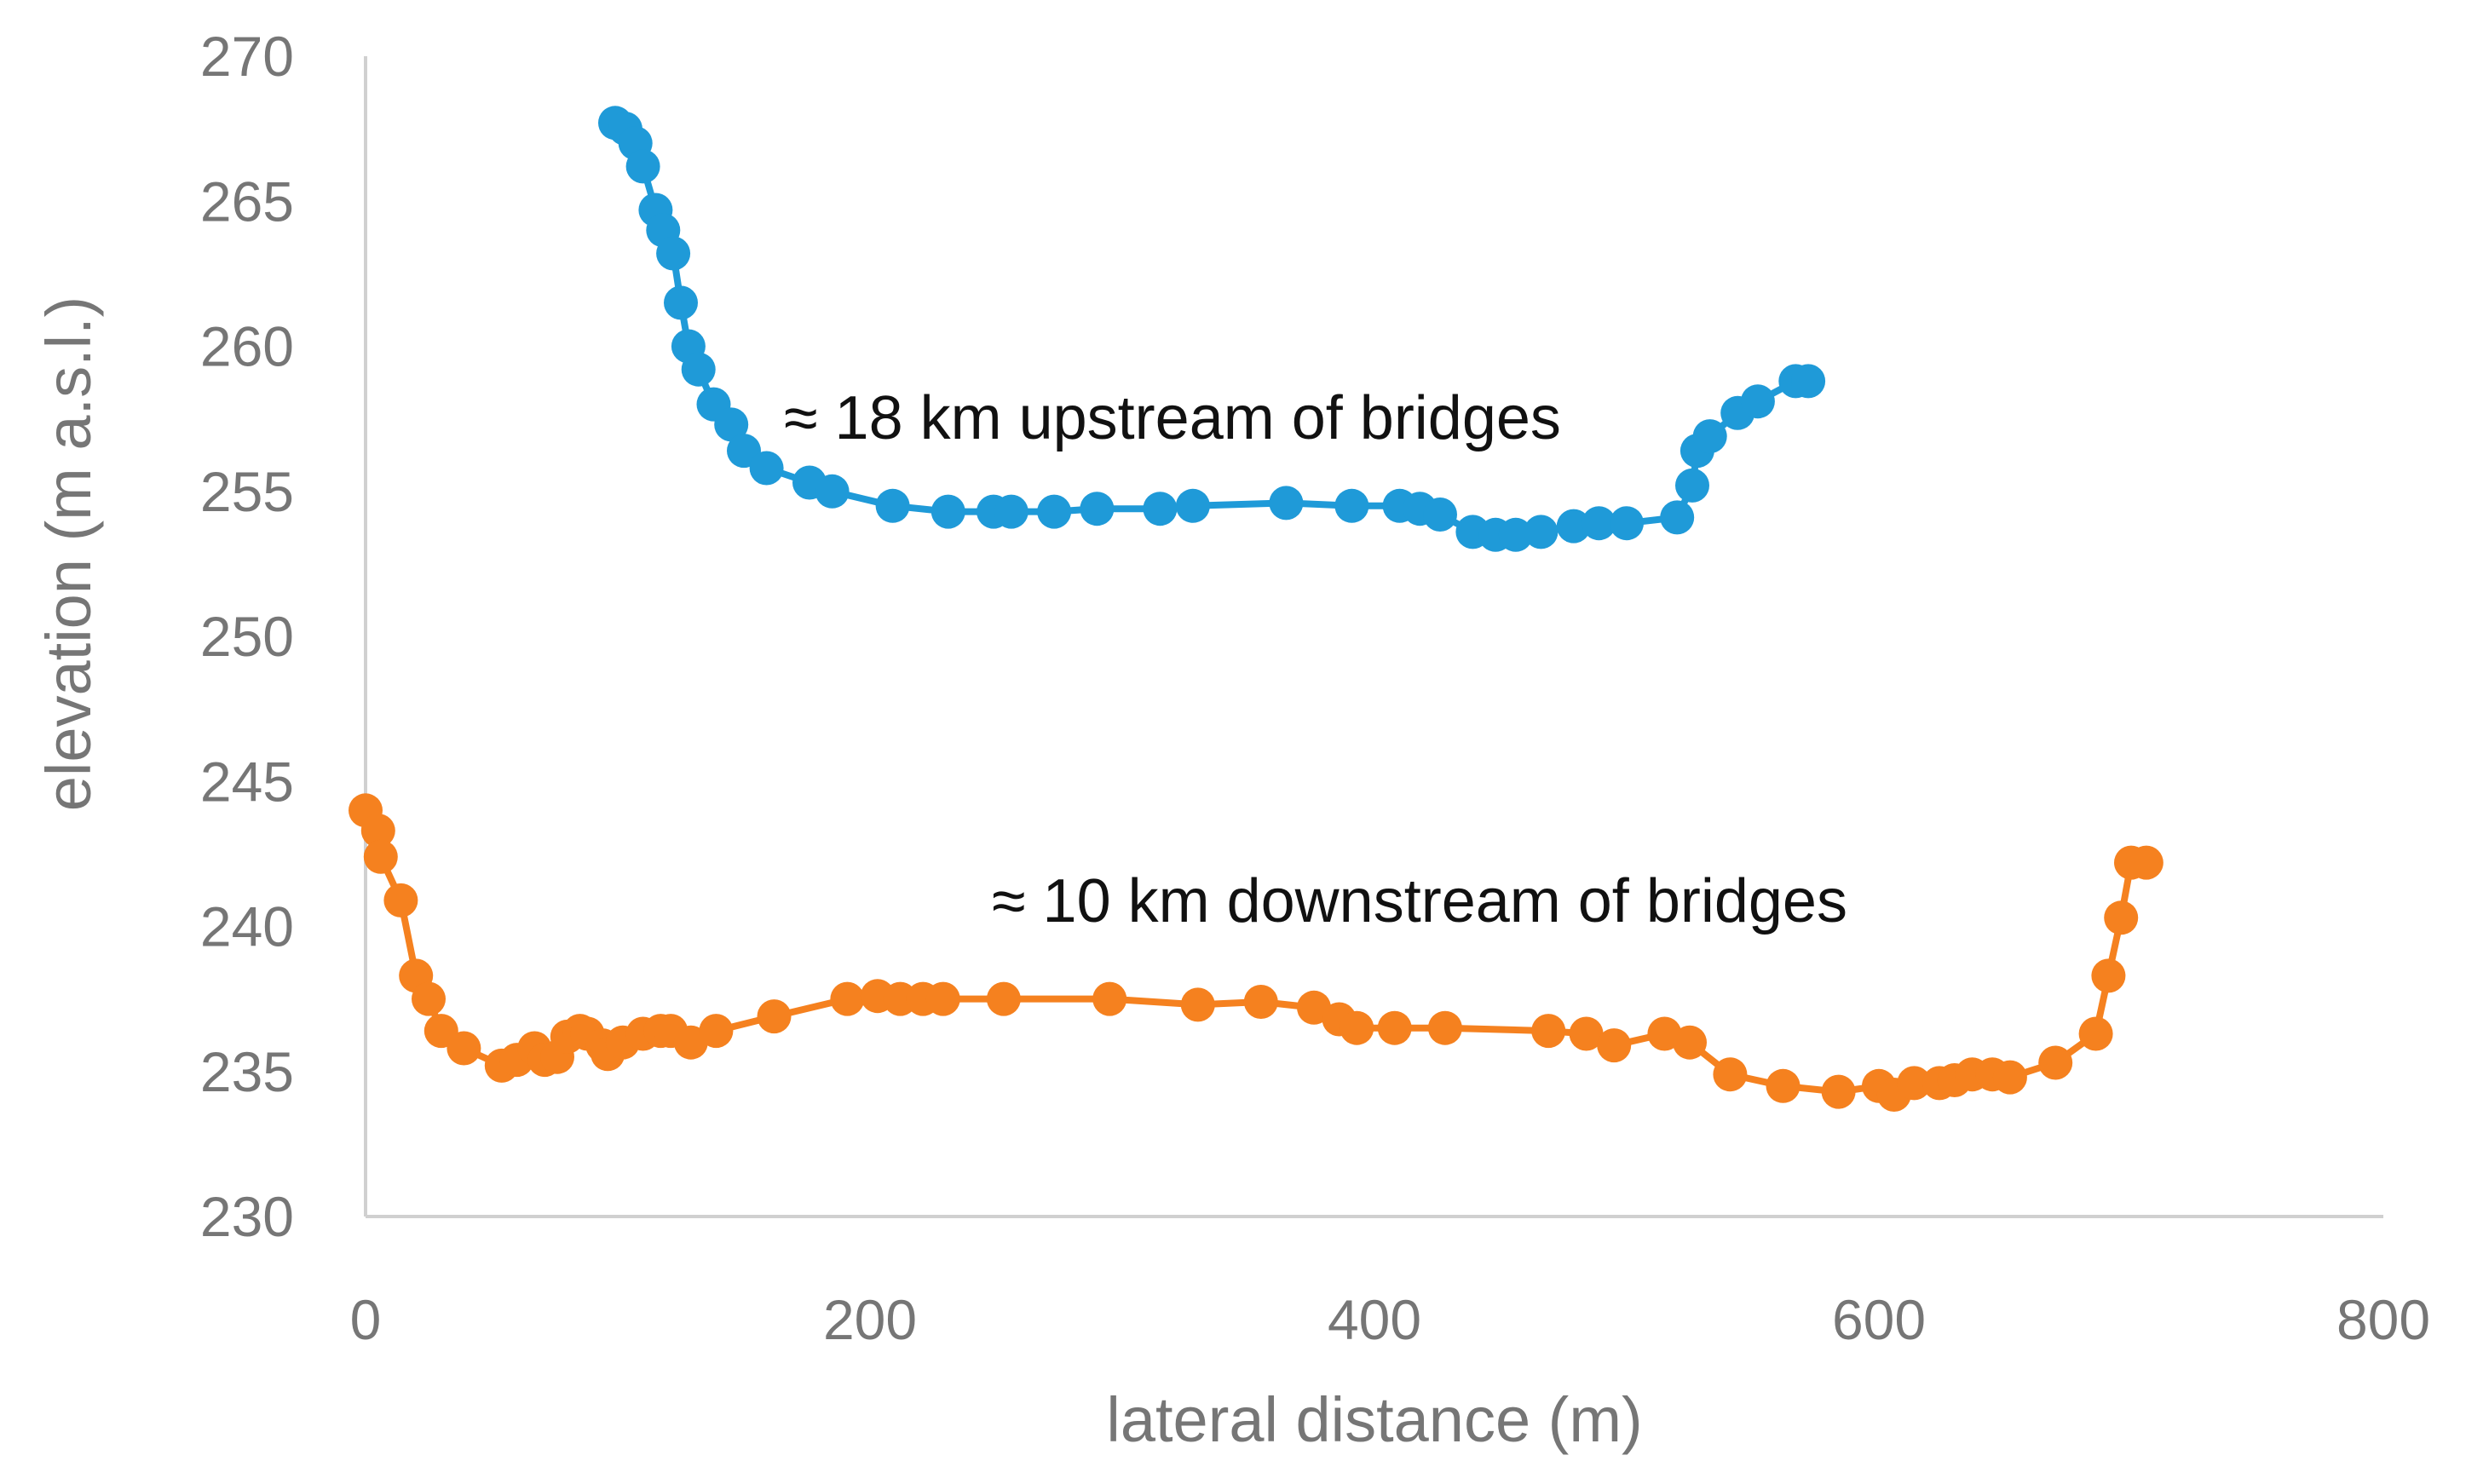 This screenshot has width=2466, height=1484. Describe the element at coordinates (1879, 1319) in the screenshot. I see `x-tick-label: 600` at that location.